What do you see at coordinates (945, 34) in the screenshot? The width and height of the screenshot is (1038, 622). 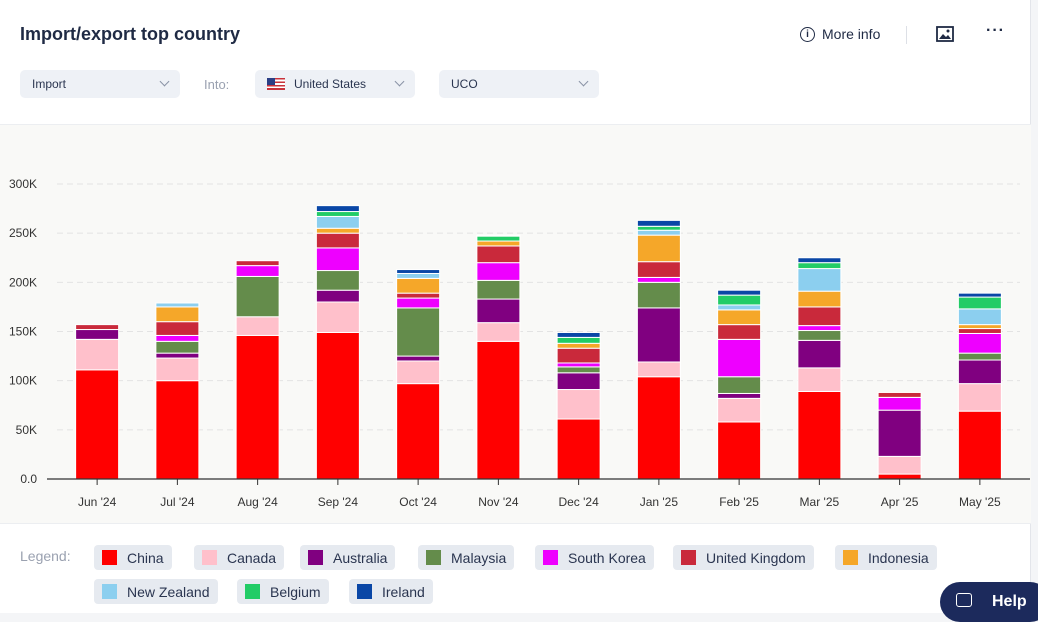 I see `image-icon` at bounding box center [945, 34].